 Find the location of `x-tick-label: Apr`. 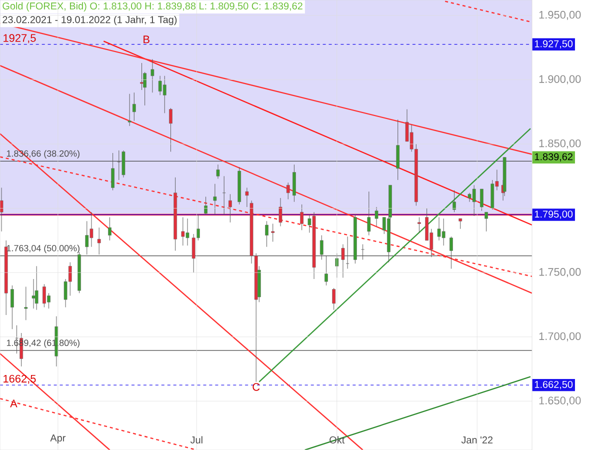

x-tick-label: Apr is located at coordinates (58, 439).